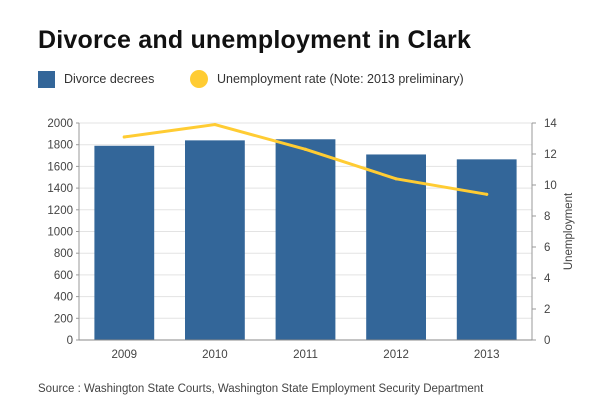 The height and width of the screenshot is (415, 600). I want to click on y-right-axis-label: Unemployment, so click(569, 231).